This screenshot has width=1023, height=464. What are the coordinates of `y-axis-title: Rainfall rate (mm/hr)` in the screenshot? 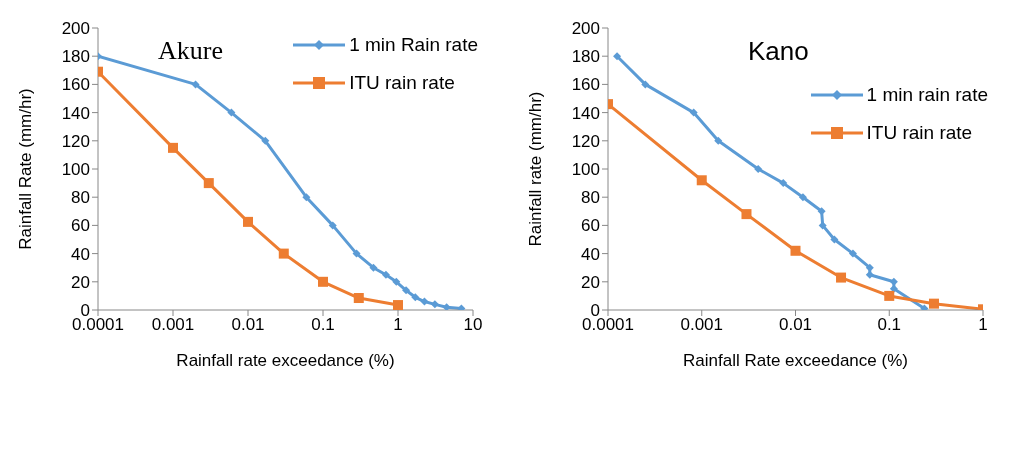 It's located at (536, 169).